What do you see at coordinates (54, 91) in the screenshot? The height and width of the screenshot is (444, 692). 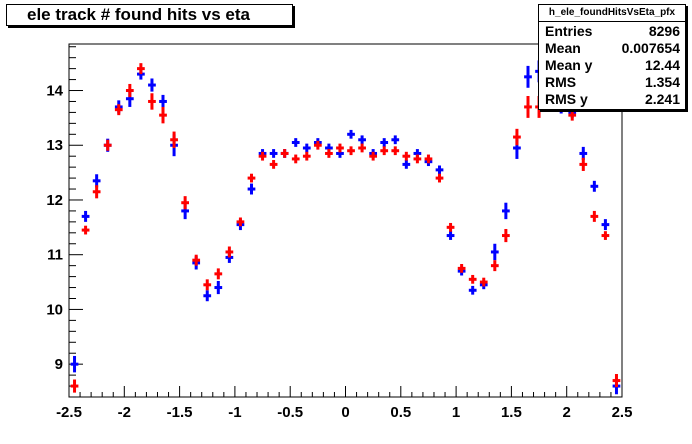 I see `y-tick-label: 14` at bounding box center [54, 91].